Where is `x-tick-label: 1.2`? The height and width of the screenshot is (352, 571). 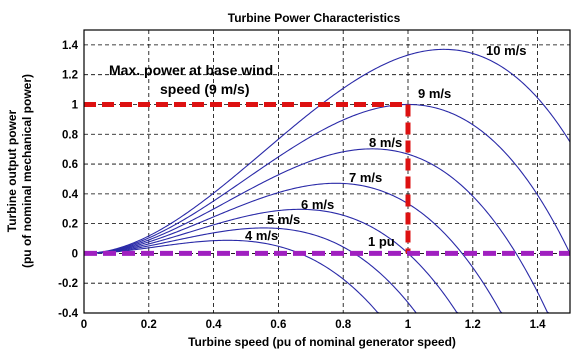
x-tick-label: 1.2 is located at coordinates (473, 325).